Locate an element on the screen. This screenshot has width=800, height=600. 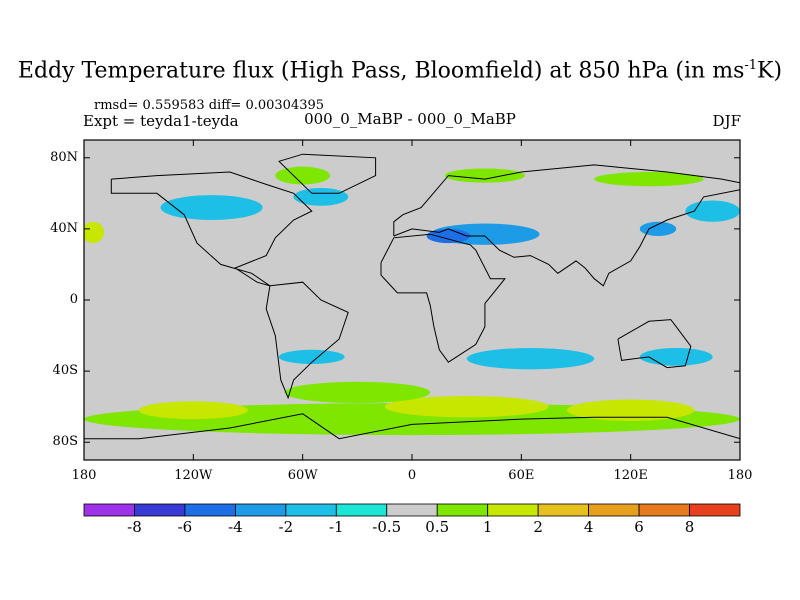
colorbar-label: -0.5 is located at coordinates (387, 527).